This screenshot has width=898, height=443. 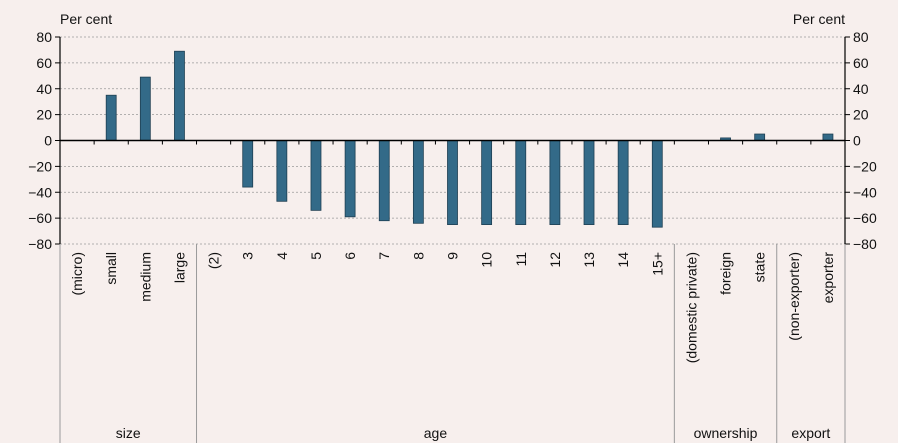 I want to click on category-label: 7, so click(x=384, y=256).